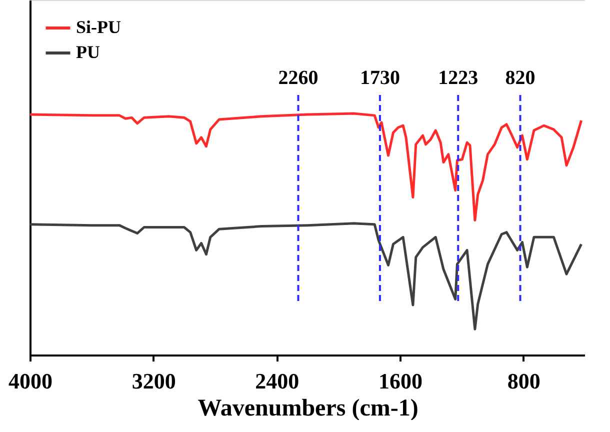 This screenshot has height=432, width=610. What do you see at coordinates (458, 78) in the screenshot?
I see `ref-line-label: 1223` at bounding box center [458, 78].